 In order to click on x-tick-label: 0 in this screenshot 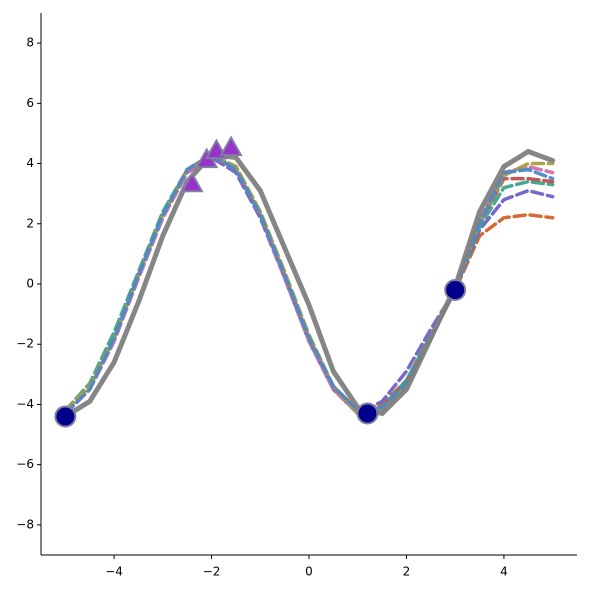, I will do `click(309, 572)`.